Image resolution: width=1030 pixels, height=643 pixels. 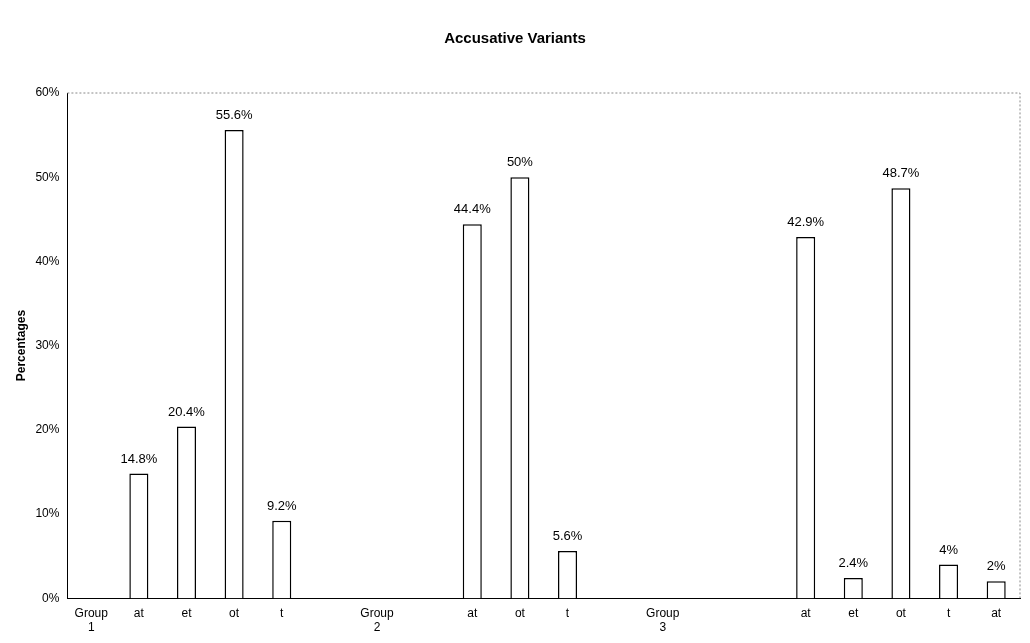 What do you see at coordinates (51, 597) in the screenshot?
I see `y-tick-label: 0%` at bounding box center [51, 597].